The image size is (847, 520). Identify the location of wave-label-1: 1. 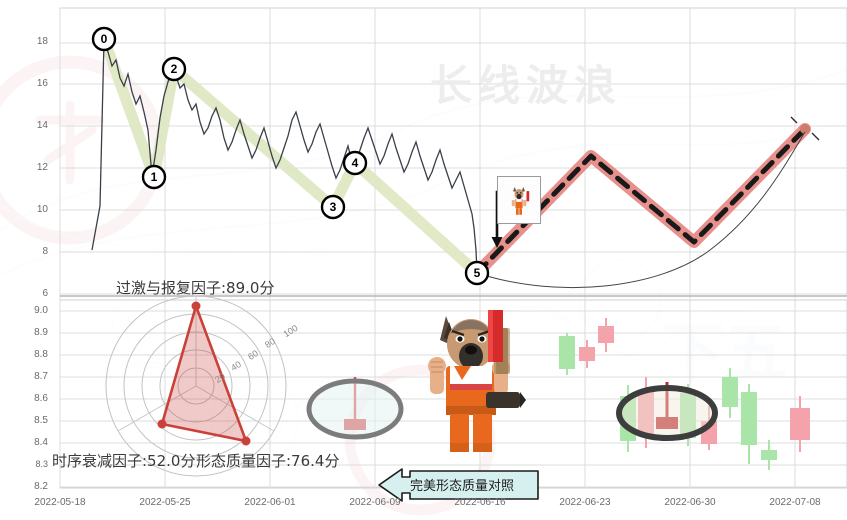
(154, 177).